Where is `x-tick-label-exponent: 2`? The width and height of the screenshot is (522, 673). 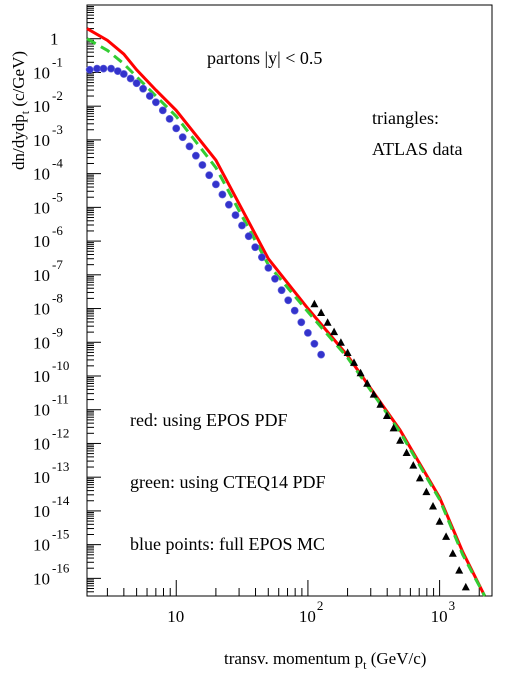
x-tick-label-exponent: 2 is located at coordinates (320, 605).